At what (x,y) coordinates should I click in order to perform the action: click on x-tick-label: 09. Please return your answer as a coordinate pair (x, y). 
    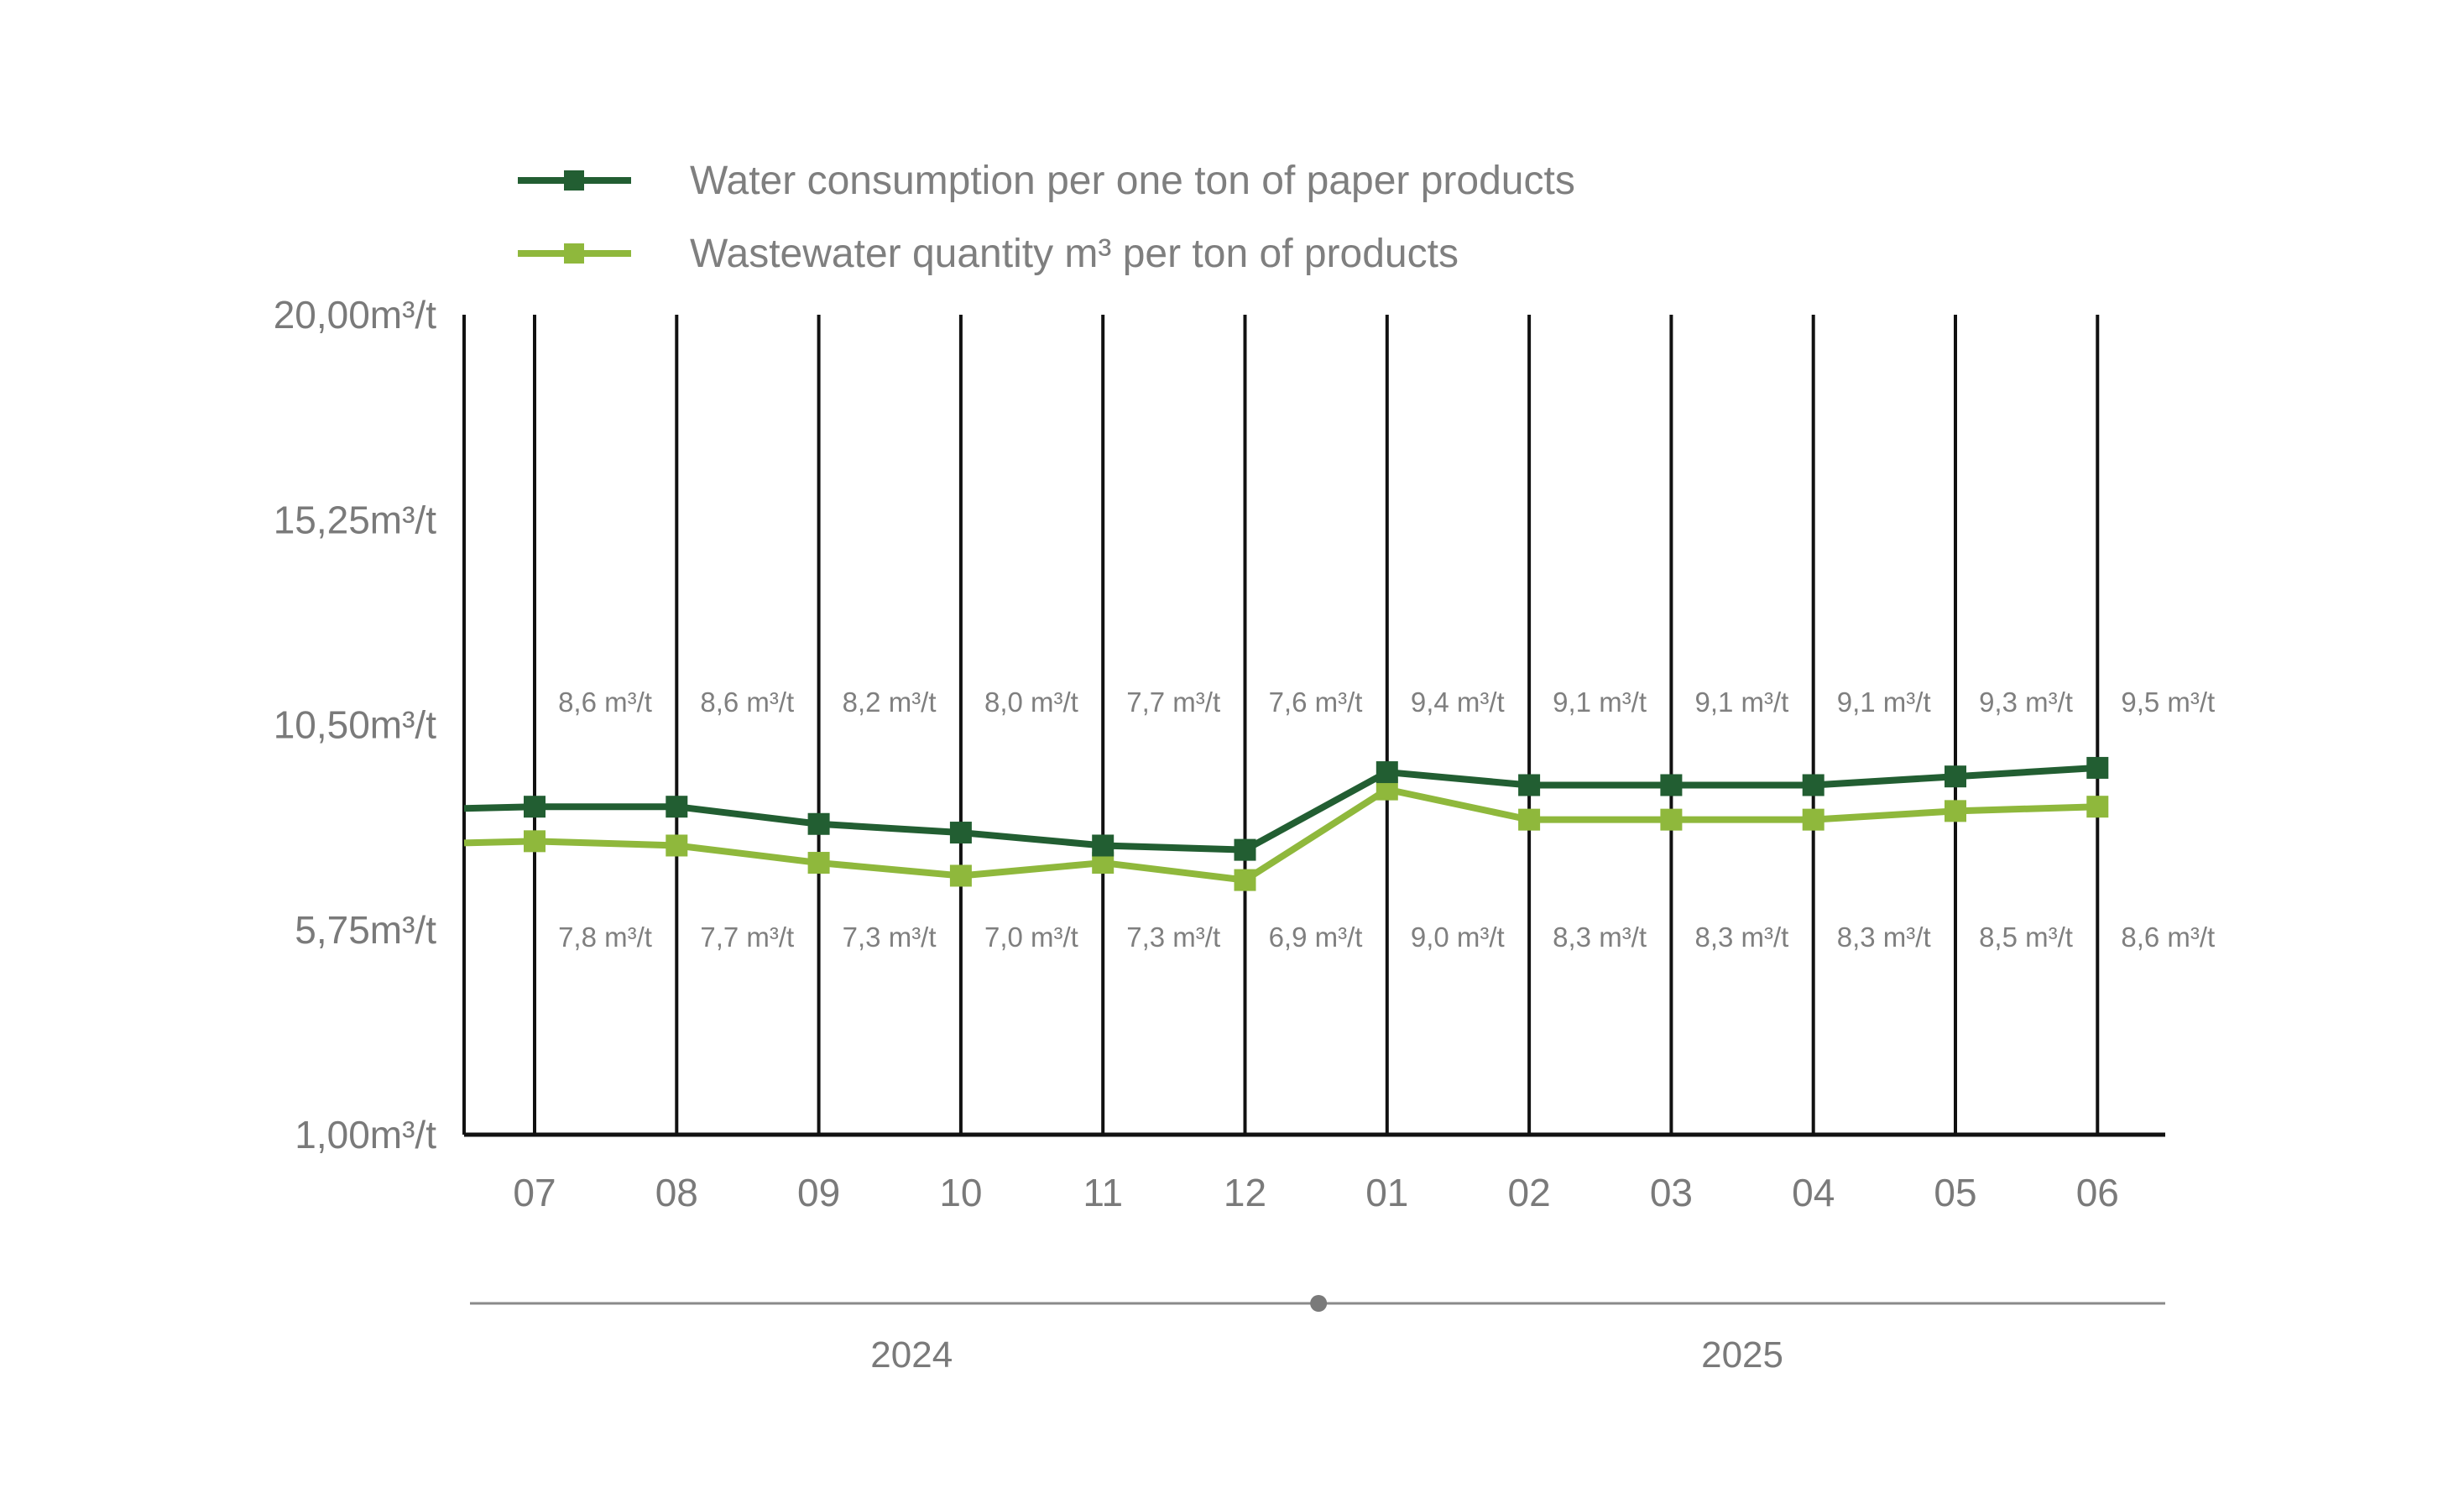
    Looking at the image, I should click on (818, 1193).